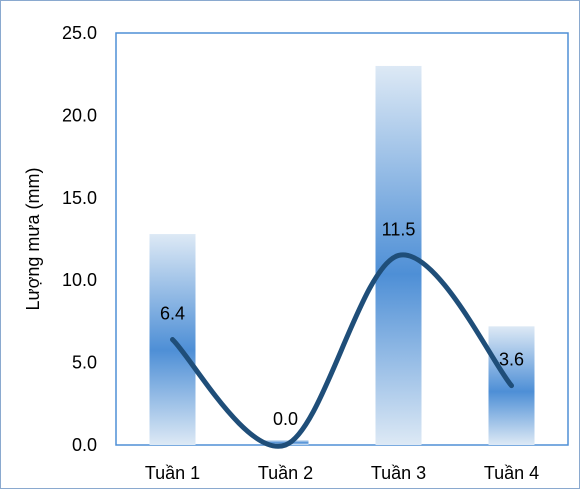 This screenshot has width=580, height=495. What do you see at coordinates (285, 473) in the screenshot?
I see `x-tick-label: Tuần 2` at bounding box center [285, 473].